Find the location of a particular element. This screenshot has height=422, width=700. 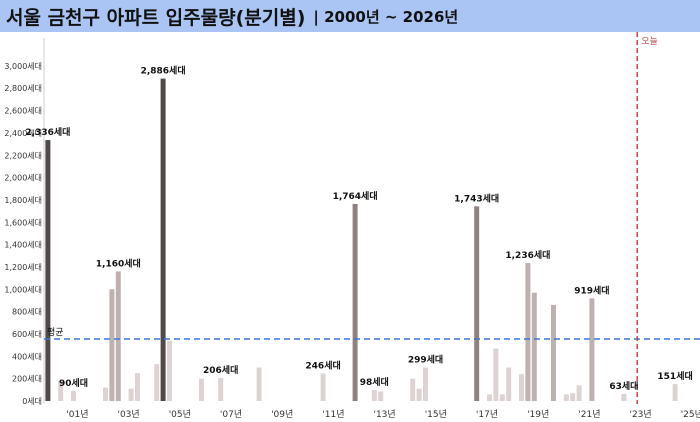

data-label: 1,764세대 is located at coordinates (355, 196).